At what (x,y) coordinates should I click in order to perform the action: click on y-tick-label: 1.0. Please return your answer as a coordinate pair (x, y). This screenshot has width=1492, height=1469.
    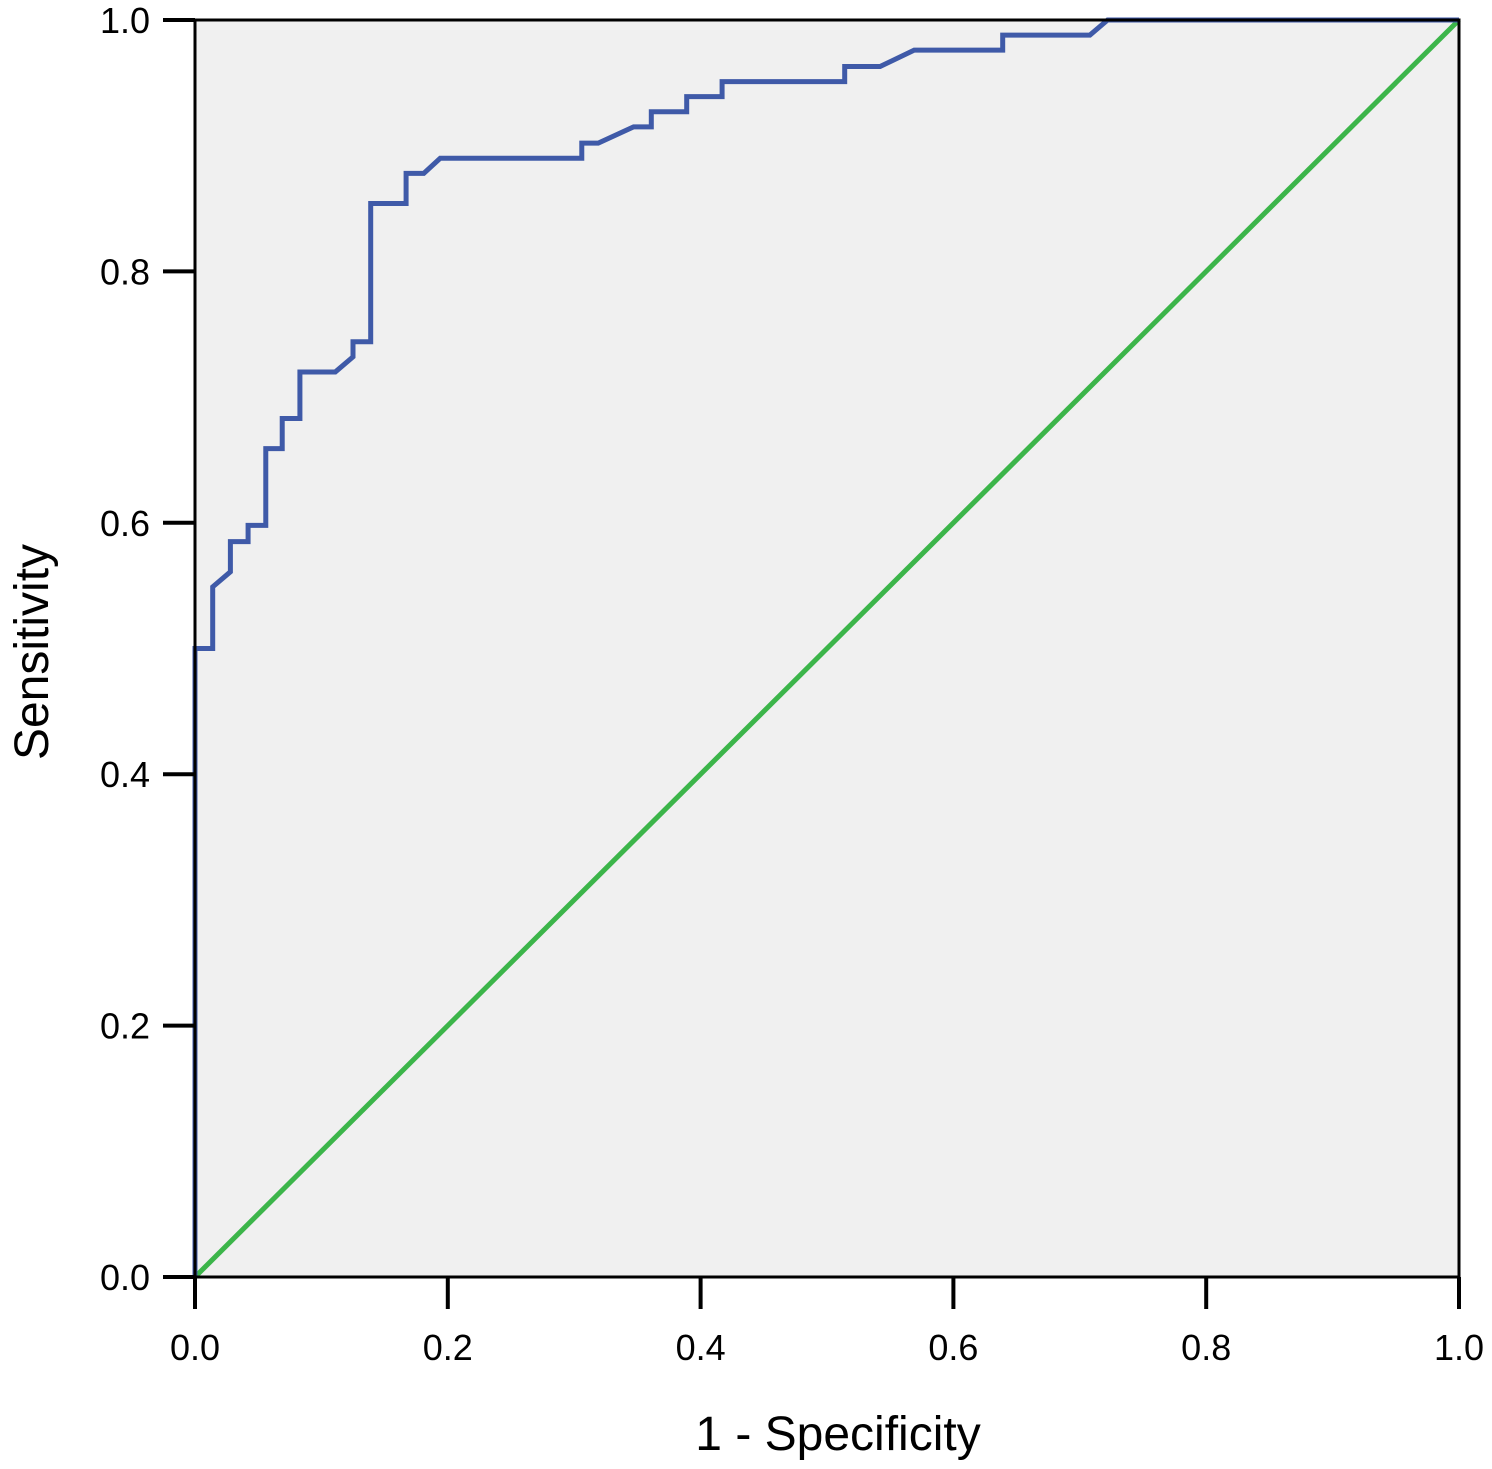
    Looking at the image, I should click on (125, 20).